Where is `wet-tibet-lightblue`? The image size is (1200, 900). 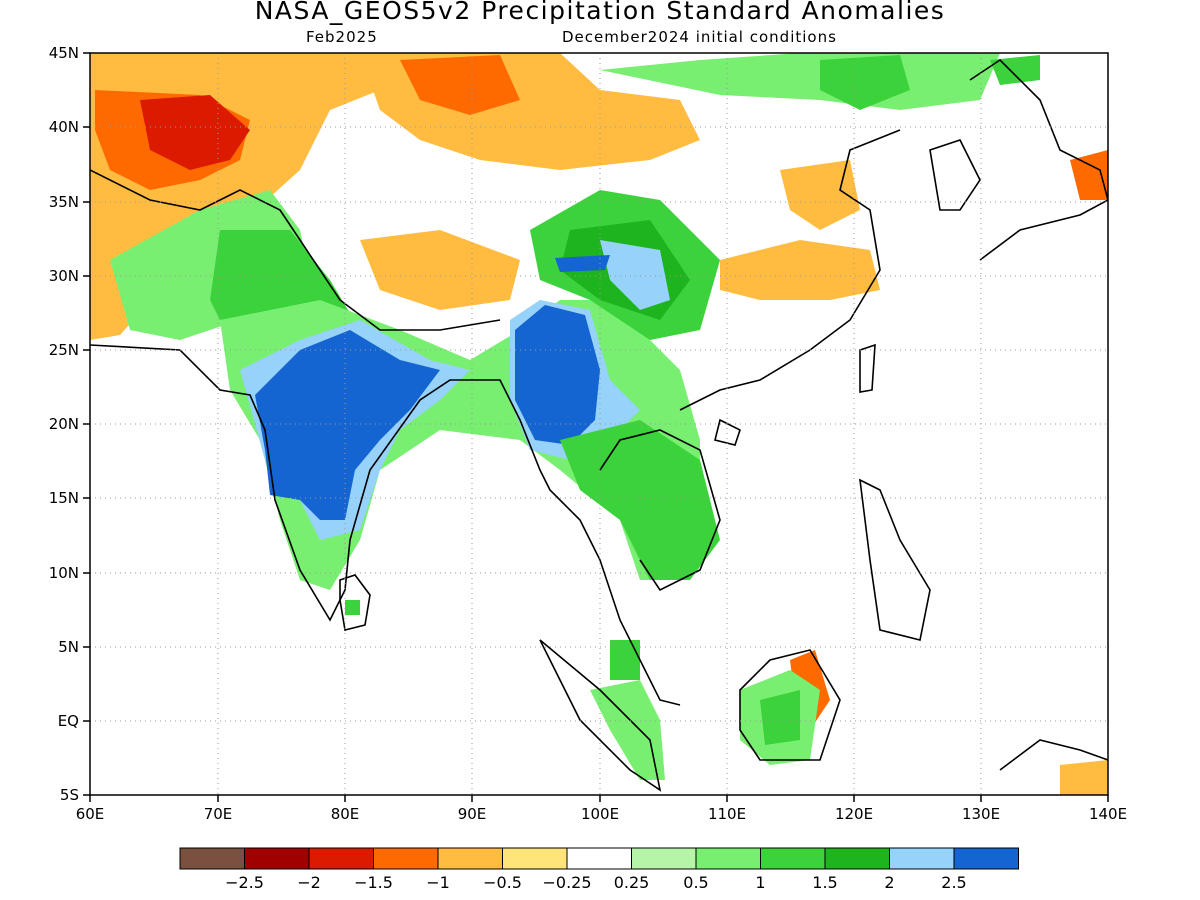
wet-tibet-lightblue is located at coordinates (635, 275).